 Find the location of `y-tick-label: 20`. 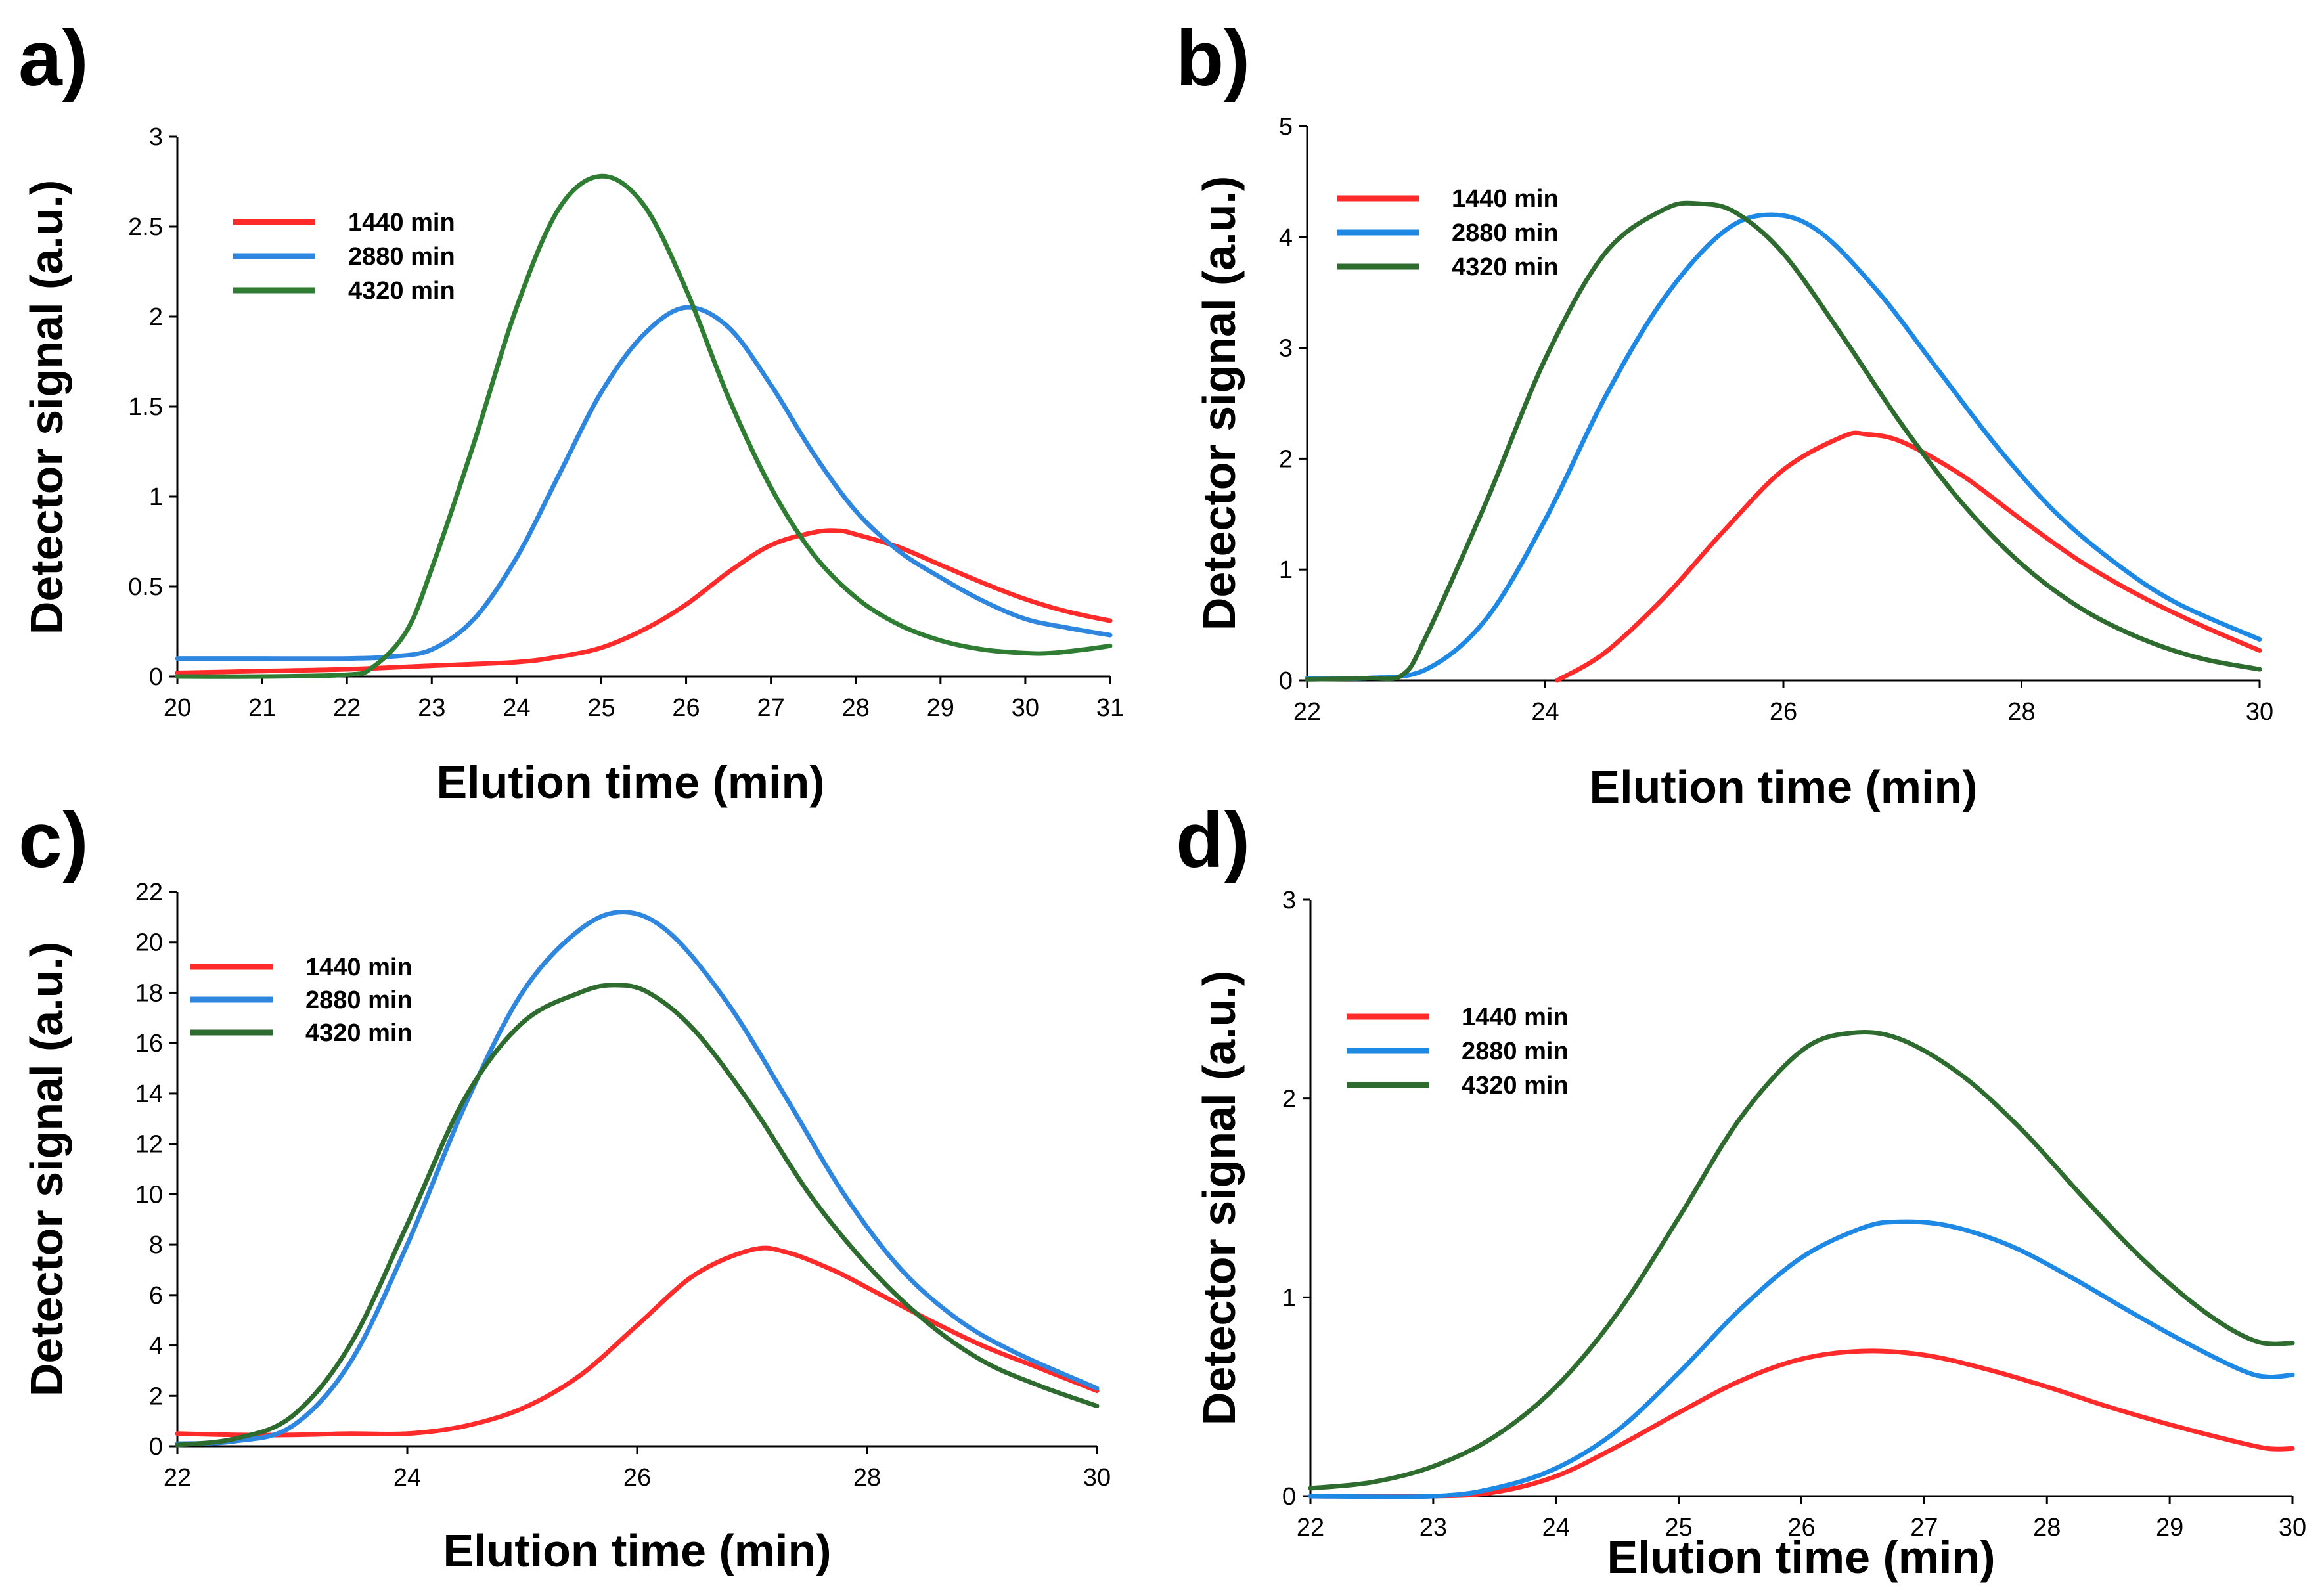

y-tick-label: 20 is located at coordinates (149, 943).